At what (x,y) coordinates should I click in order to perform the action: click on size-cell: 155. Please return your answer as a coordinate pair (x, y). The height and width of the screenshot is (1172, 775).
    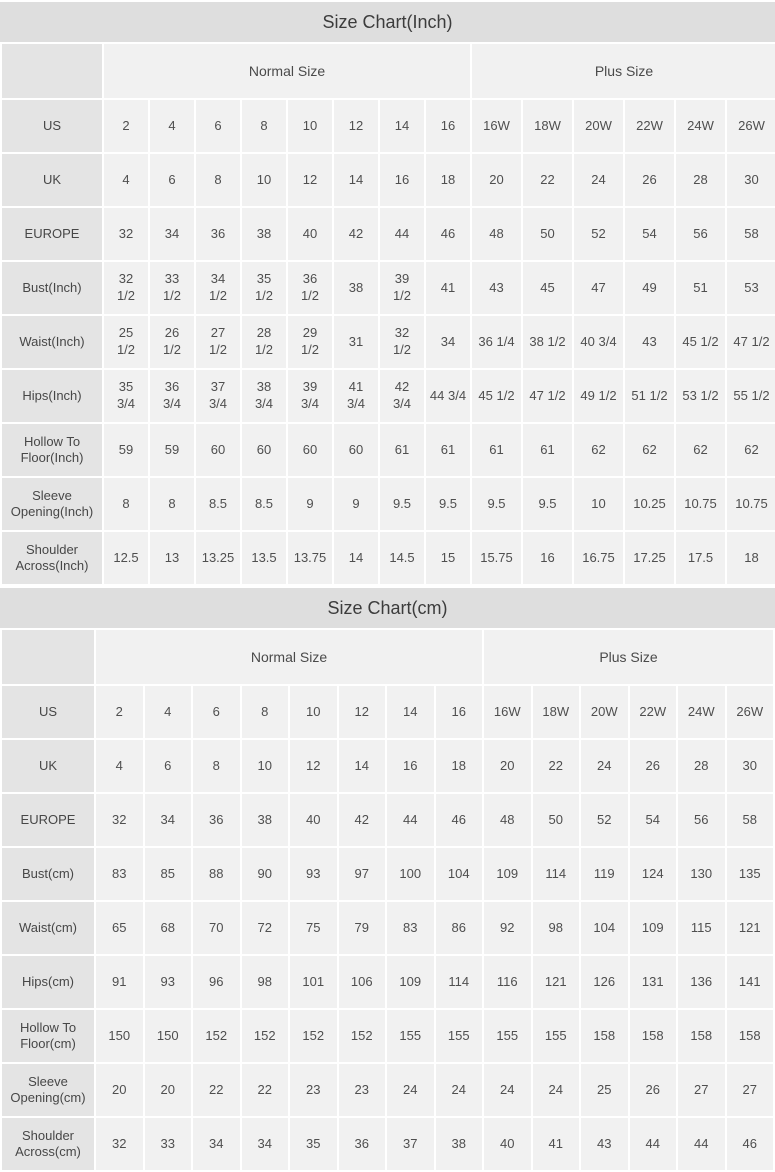
    Looking at the image, I should click on (410, 1036).